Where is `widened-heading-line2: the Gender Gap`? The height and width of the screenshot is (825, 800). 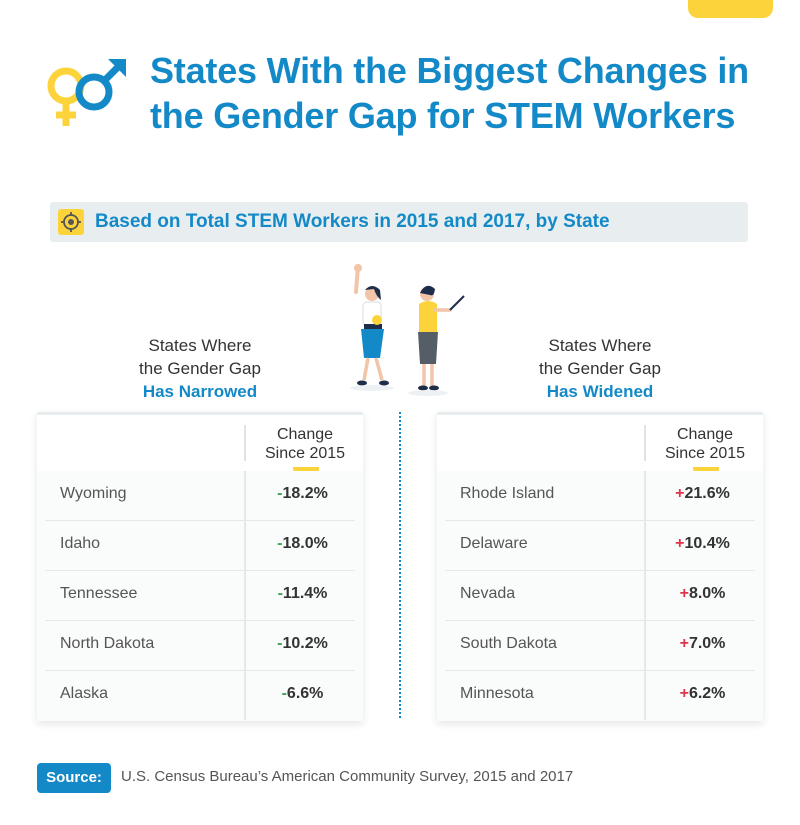 widened-heading-line2: the Gender Gap is located at coordinates (600, 368).